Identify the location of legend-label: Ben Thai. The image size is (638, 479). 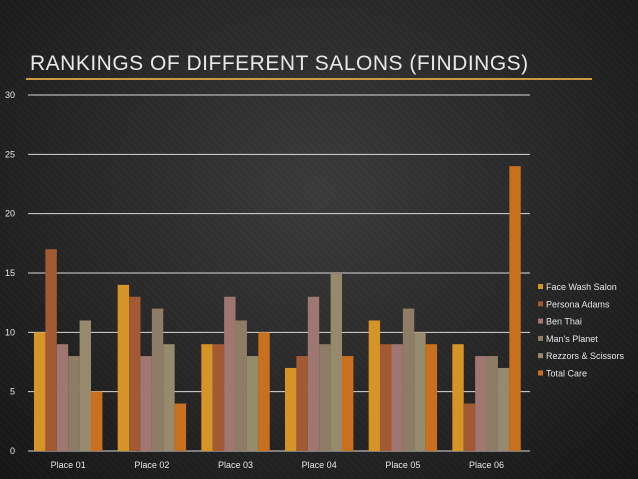
(564, 322).